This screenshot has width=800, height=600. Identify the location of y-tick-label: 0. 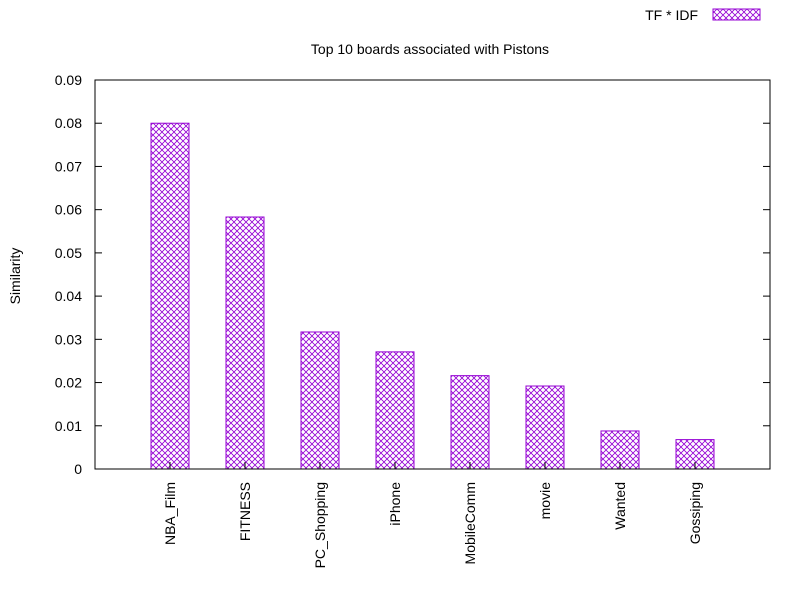
(78, 469).